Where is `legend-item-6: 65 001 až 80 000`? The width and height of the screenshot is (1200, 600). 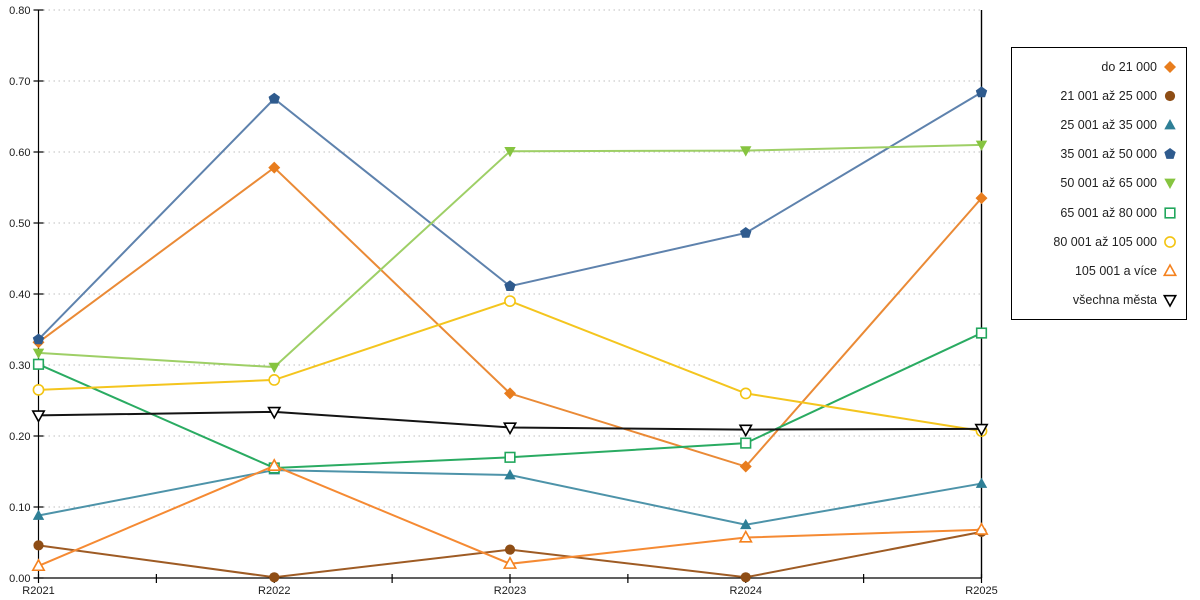
legend-item-6: 65 001 až 80 000 is located at coordinates (1097, 213).